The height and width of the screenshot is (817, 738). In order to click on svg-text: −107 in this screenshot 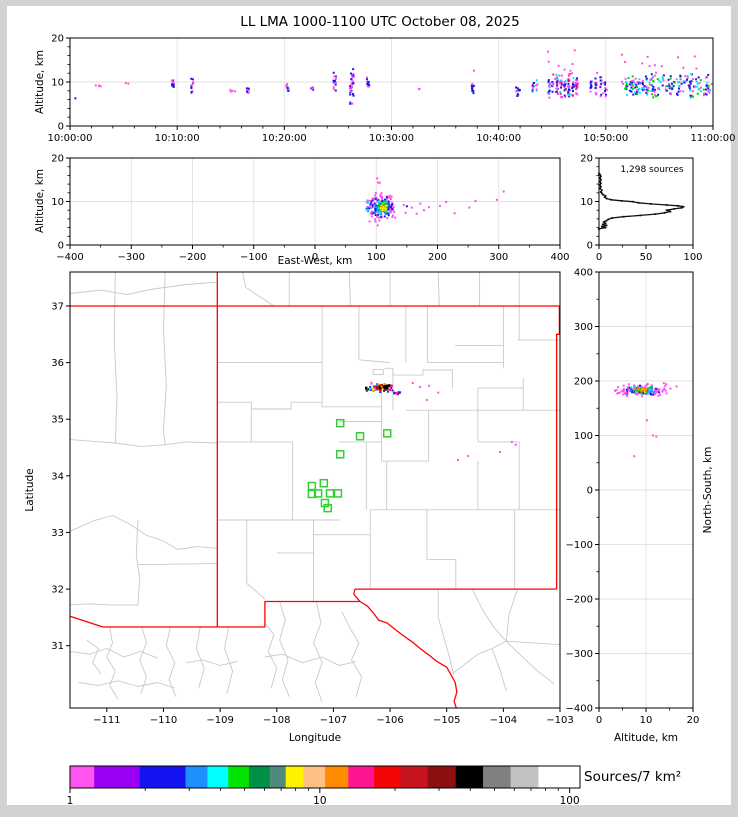, I will do `click(333, 720)`.